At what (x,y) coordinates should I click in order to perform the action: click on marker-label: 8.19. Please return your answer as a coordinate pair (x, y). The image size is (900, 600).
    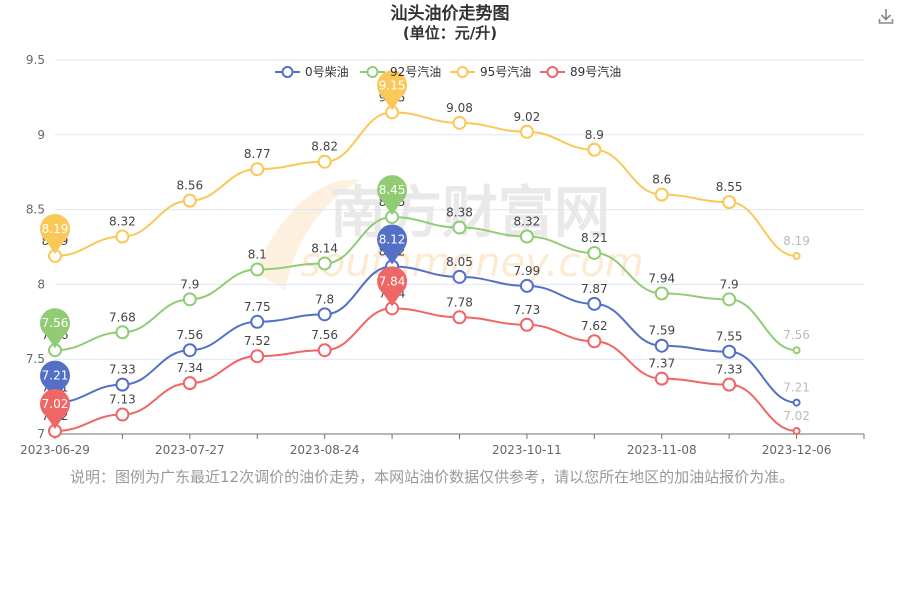
    Looking at the image, I should click on (55, 229).